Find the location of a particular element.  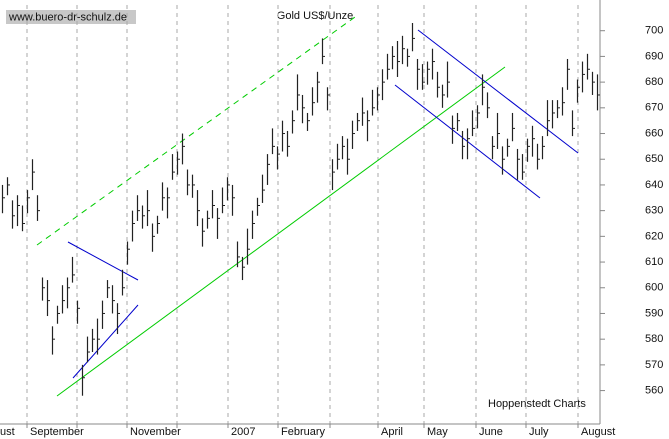

x-tick-label: August is located at coordinates (598, 432).